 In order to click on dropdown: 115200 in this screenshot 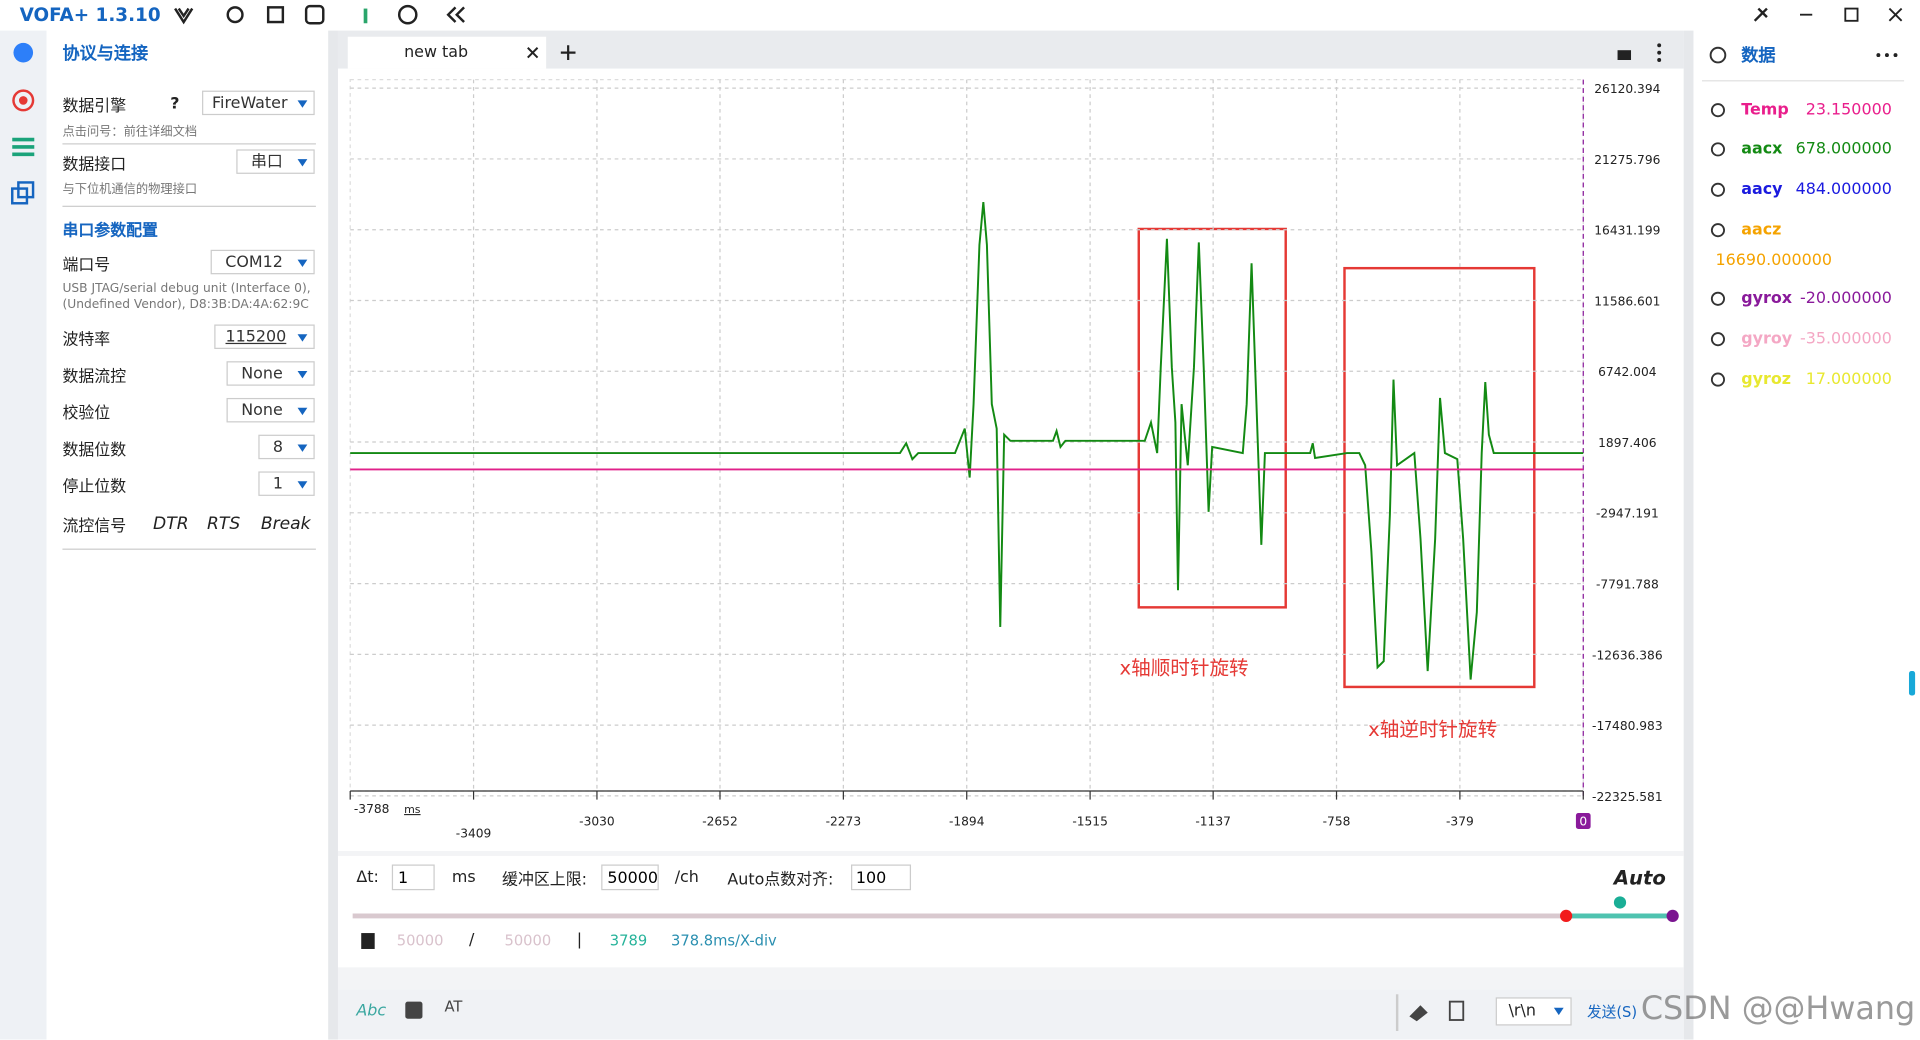, I will do `click(264, 336)`.